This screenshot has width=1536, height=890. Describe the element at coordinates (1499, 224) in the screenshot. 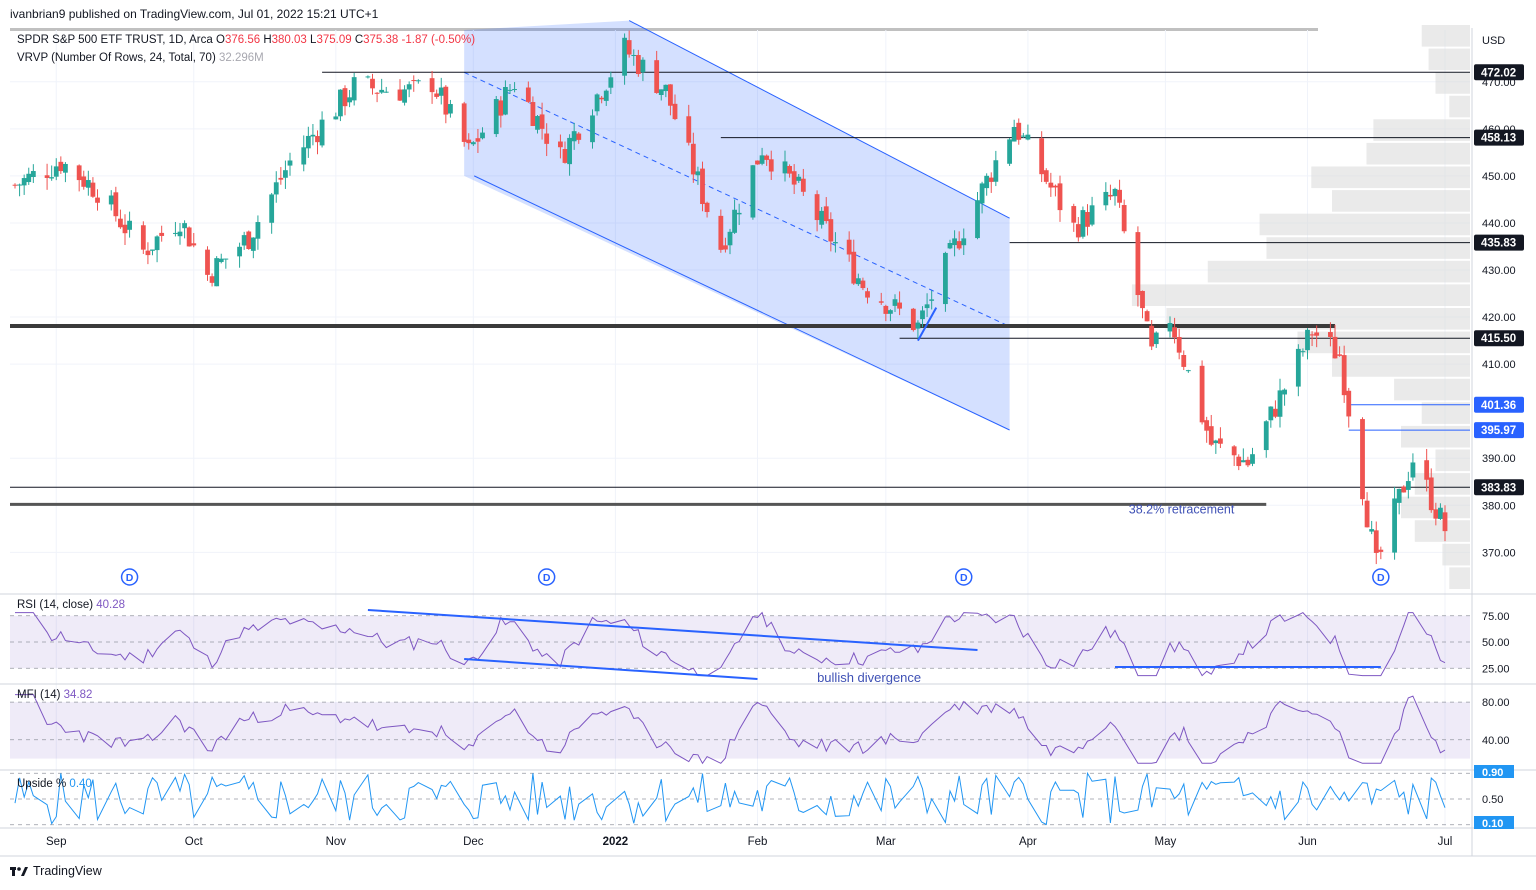

I see `price-axis-tick: 440.00` at that location.